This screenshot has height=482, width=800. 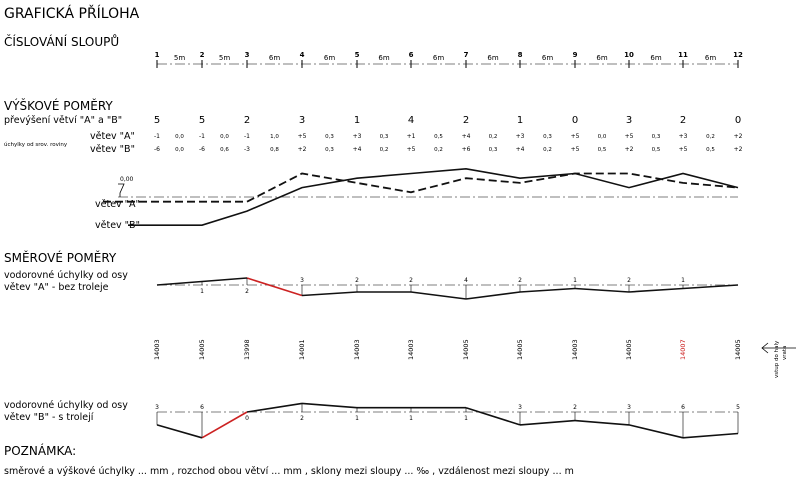 I want to click on vetev-b-height-value: +6, so click(x=466, y=149).